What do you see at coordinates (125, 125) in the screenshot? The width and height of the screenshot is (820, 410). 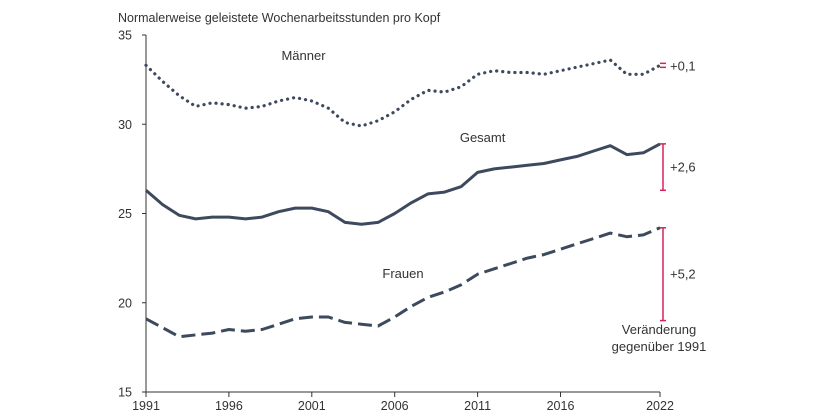 I see `y-tick-label: 30` at bounding box center [125, 125].